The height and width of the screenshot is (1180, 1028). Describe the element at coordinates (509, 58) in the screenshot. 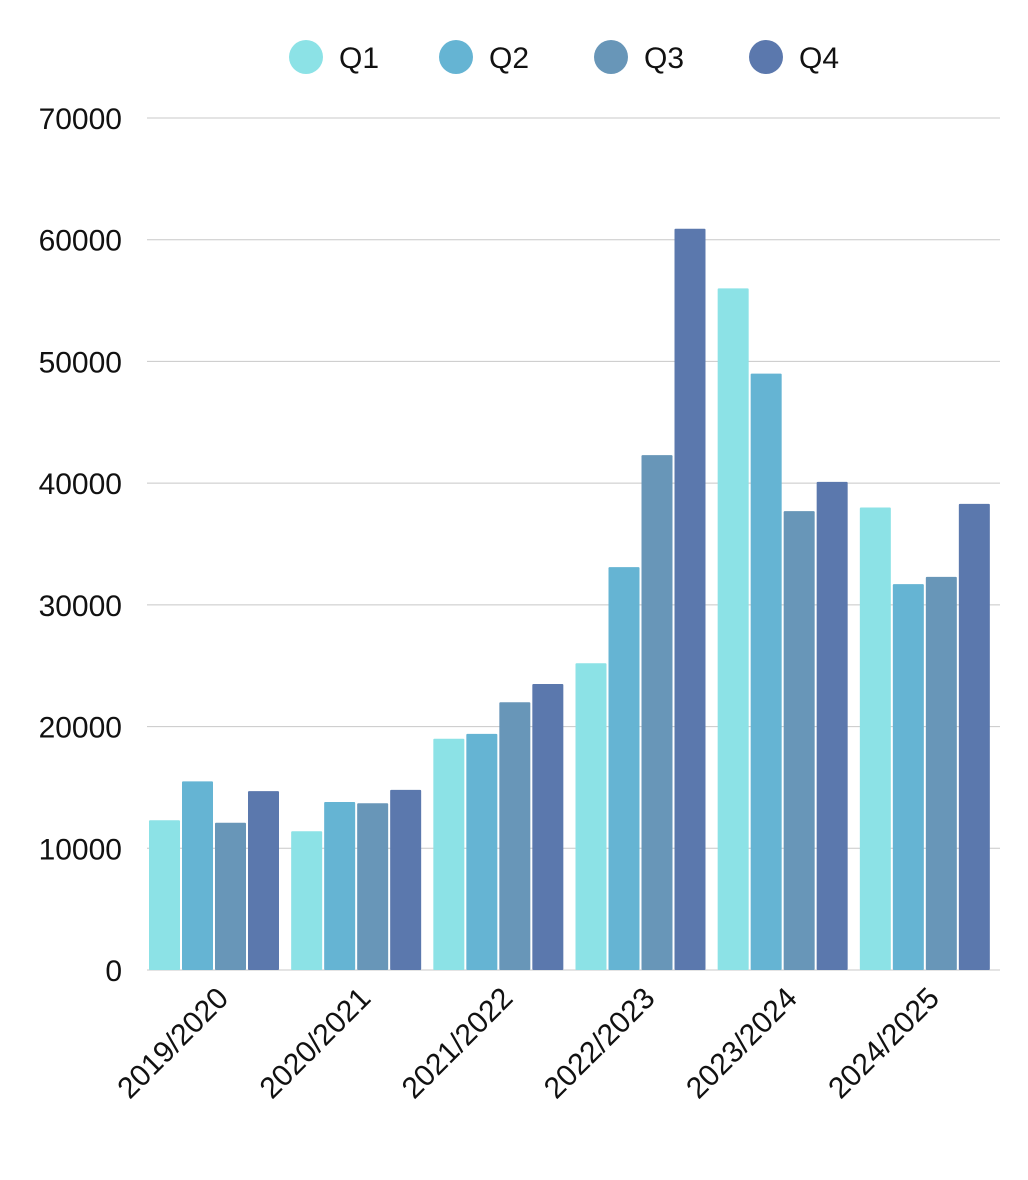

I see `legend-label: Q2` at that location.